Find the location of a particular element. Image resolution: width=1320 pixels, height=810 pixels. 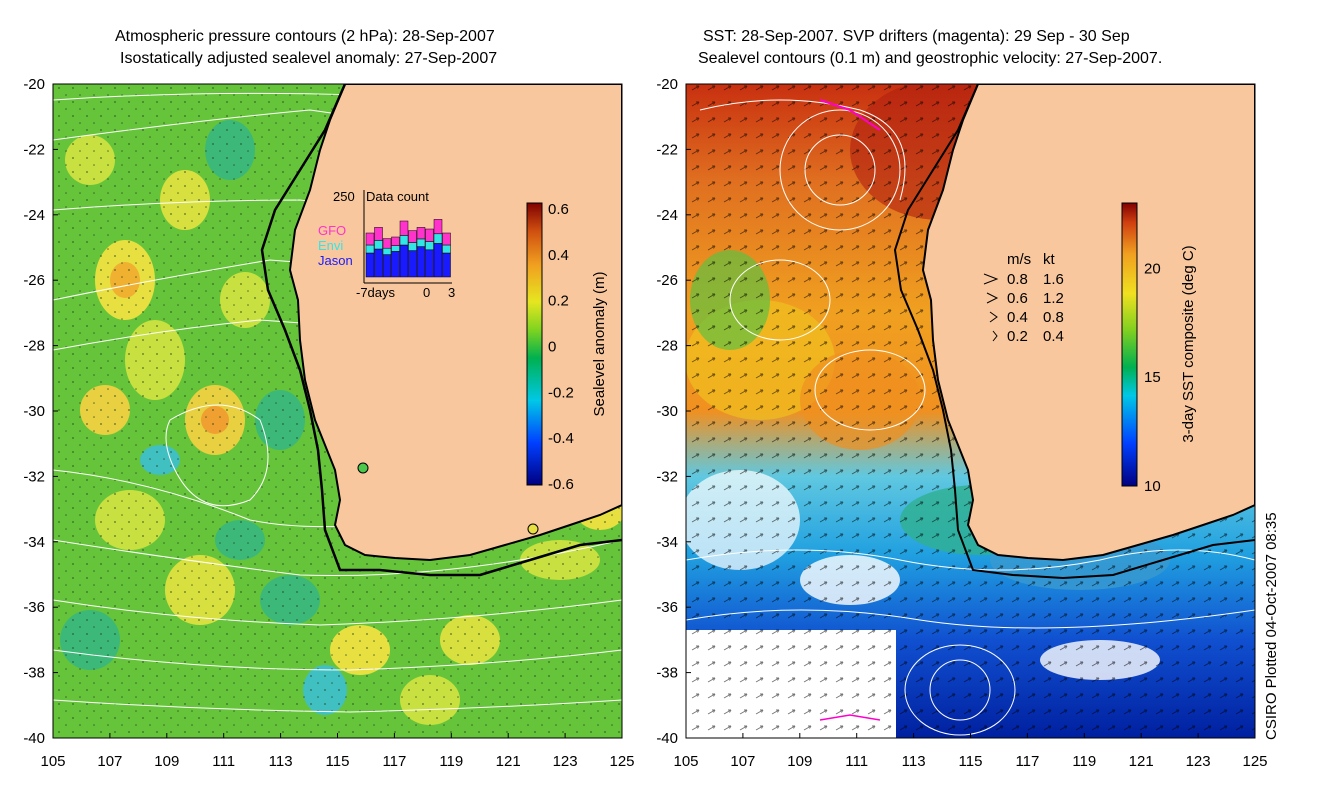

velocity-kt-value: 1.6 is located at coordinates (1053, 279).